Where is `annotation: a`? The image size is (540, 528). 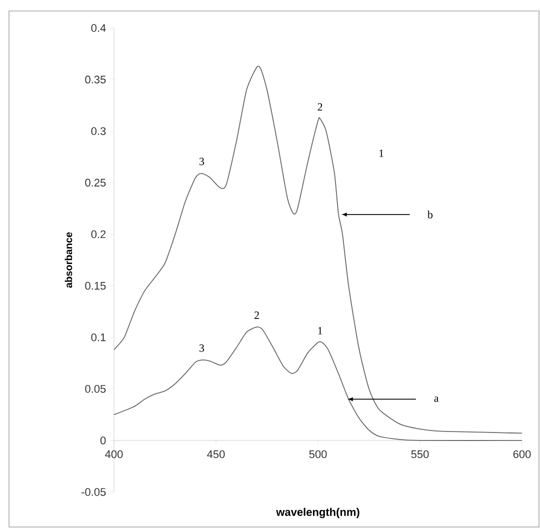 annotation: a is located at coordinates (436, 399).